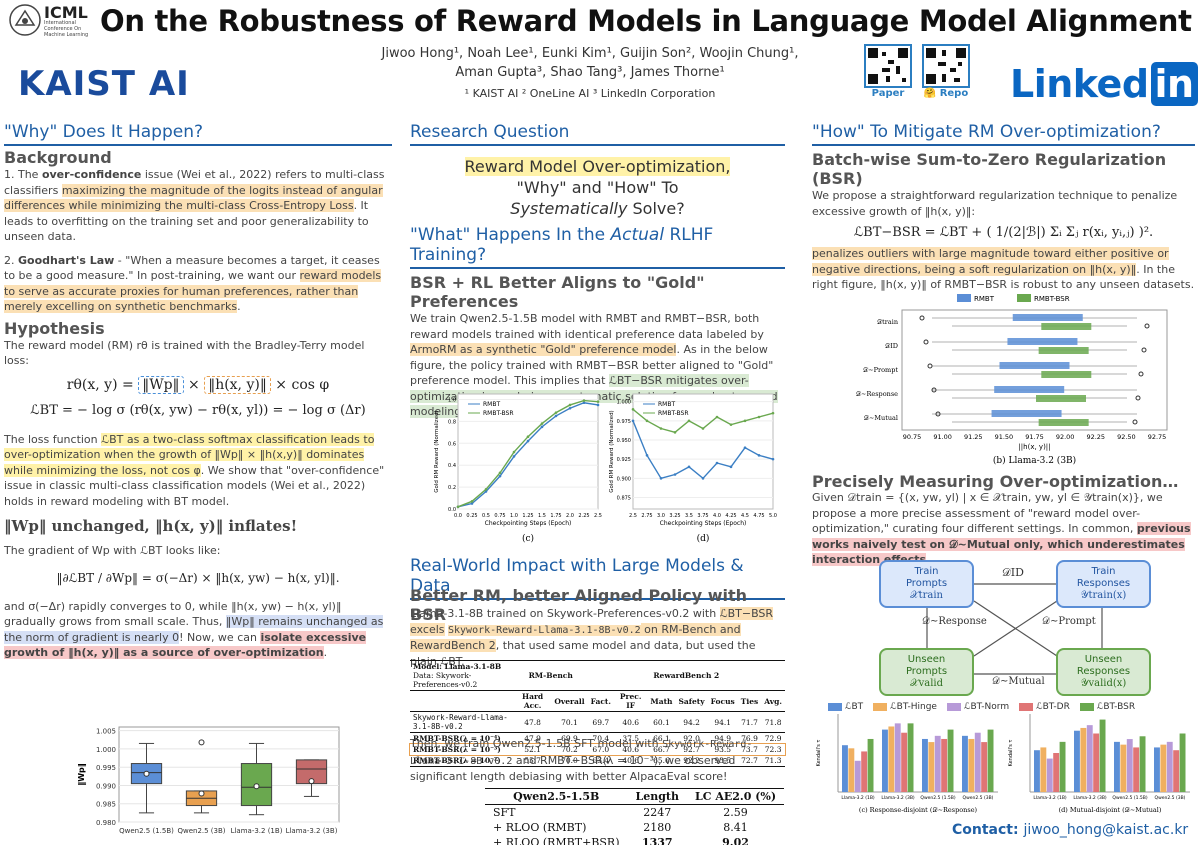 This screenshot has width=1200, height=845. What do you see at coordinates (888, 66) in the screenshot?
I see `qr-paper-code-icon` at bounding box center [888, 66].